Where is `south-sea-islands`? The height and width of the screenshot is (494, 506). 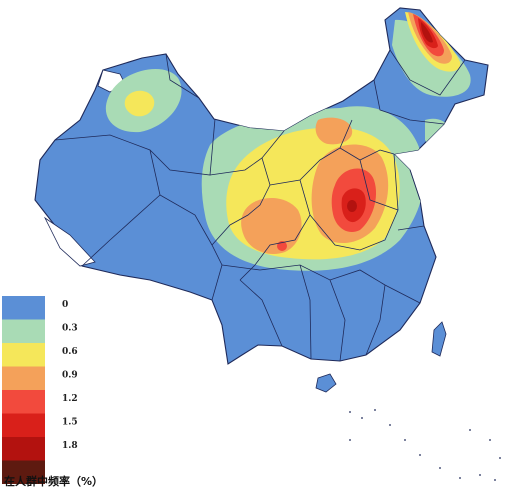 south-sea-islands is located at coordinates (425, 445).